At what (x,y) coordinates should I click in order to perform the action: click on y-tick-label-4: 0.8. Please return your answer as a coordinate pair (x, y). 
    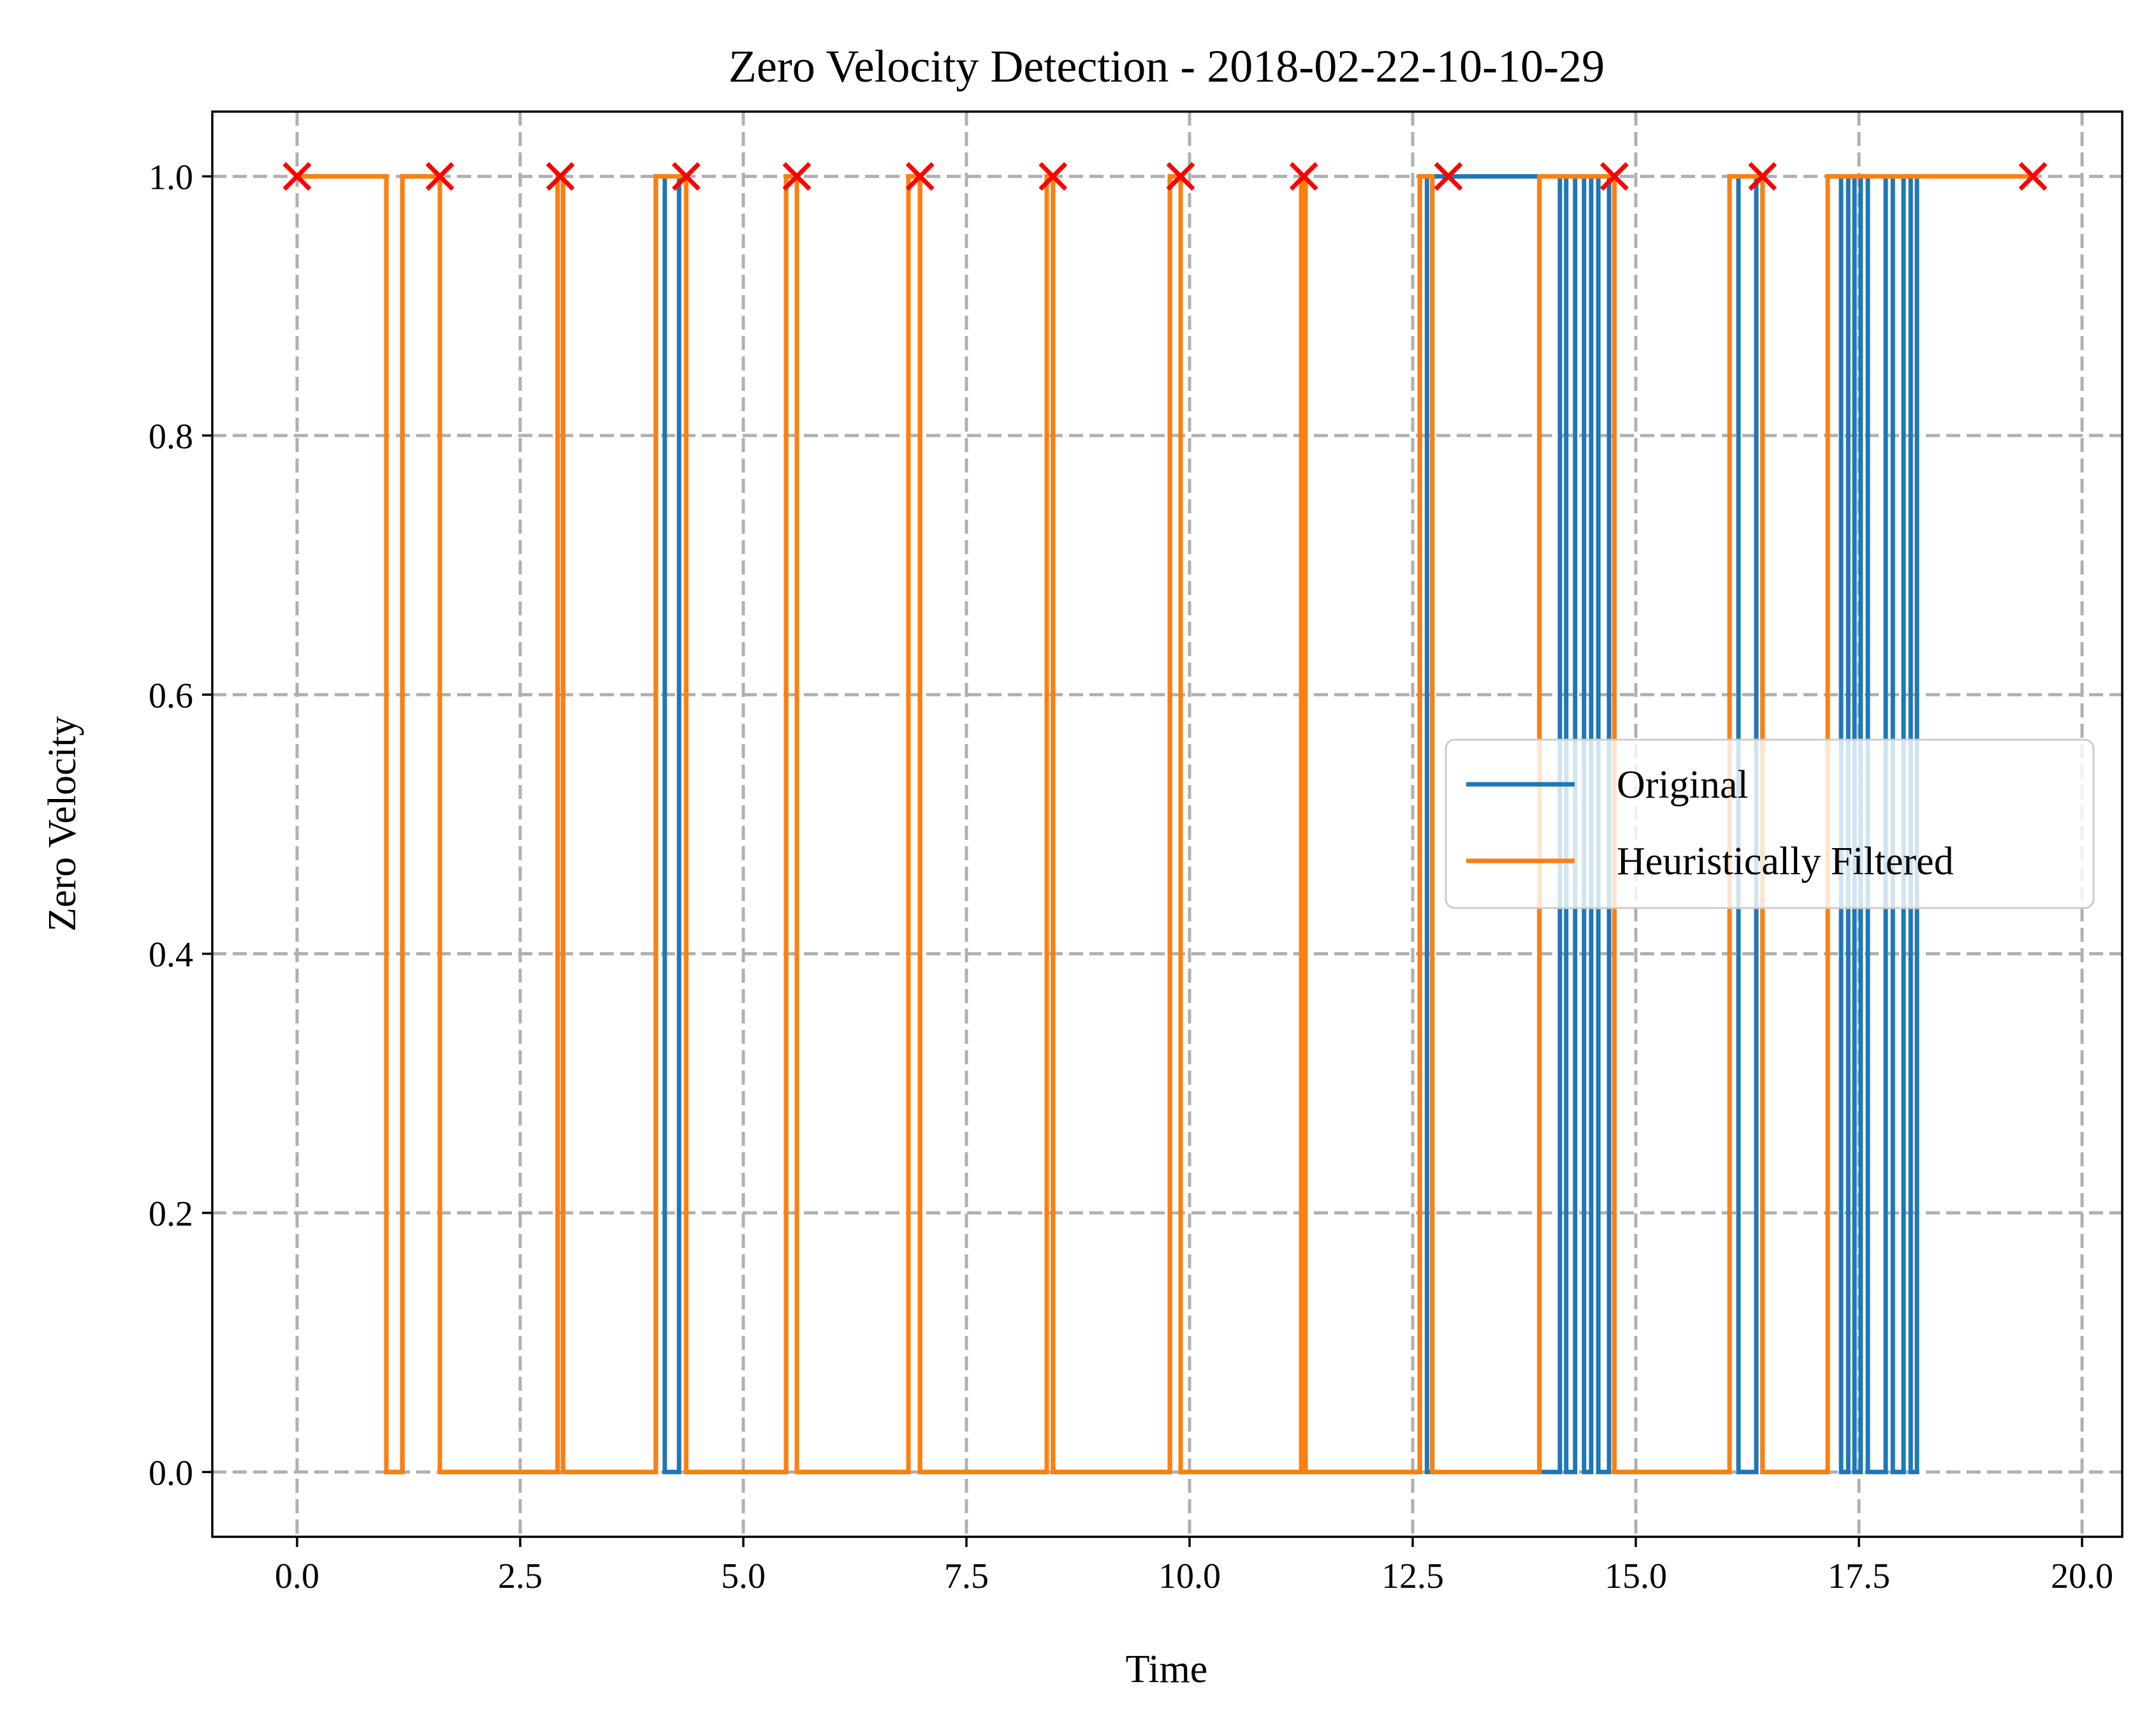
    Looking at the image, I should click on (171, 437).